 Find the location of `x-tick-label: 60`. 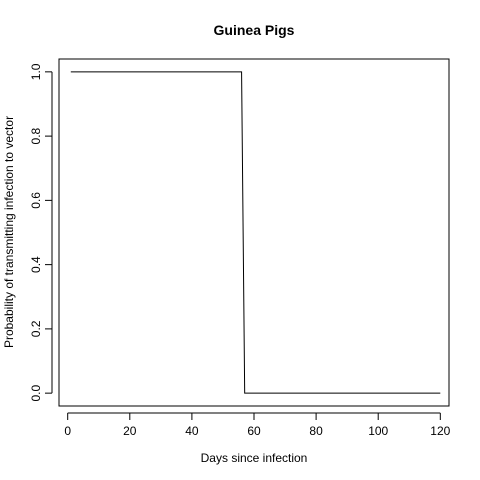

x-tick-label: 60 is located at coordinates (254, 431).